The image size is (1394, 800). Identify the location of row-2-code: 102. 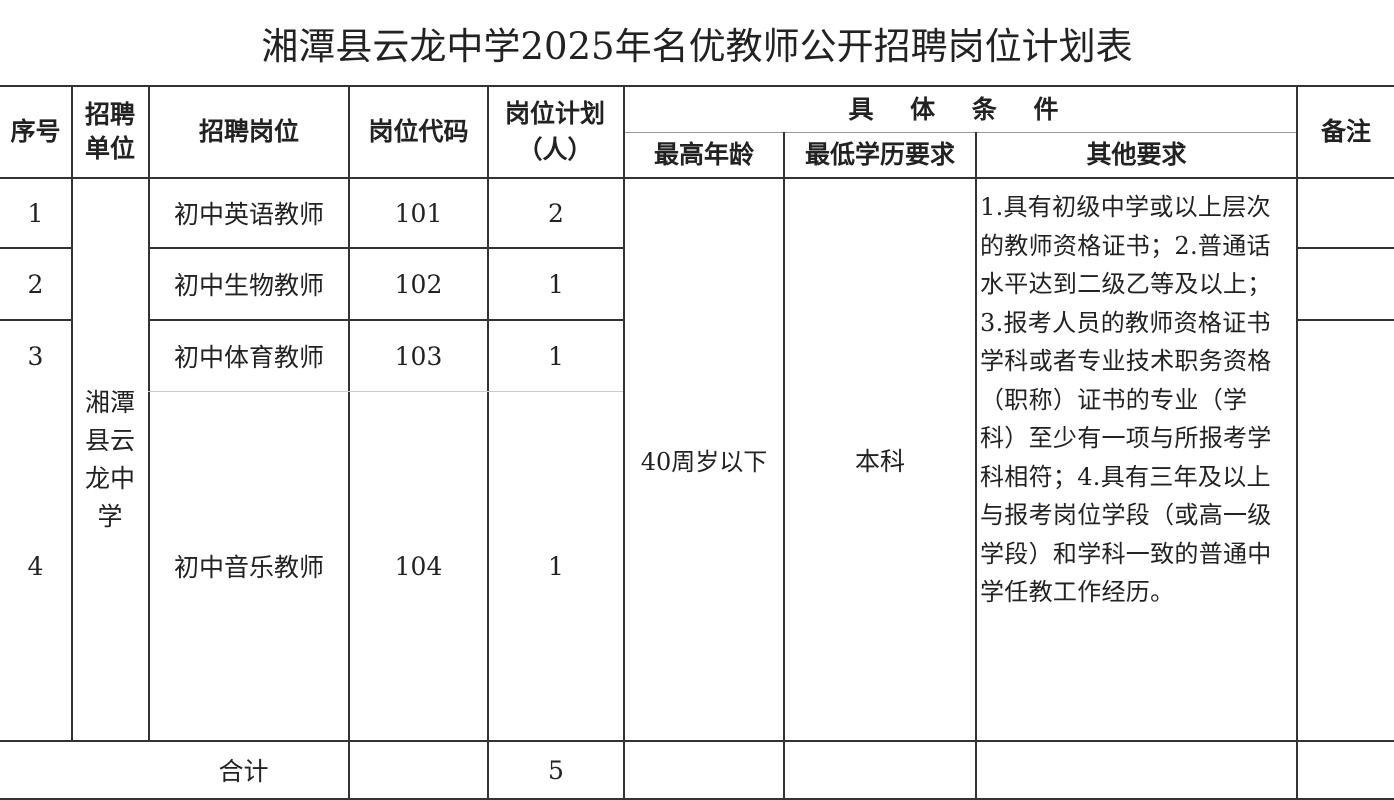
(418, 284).